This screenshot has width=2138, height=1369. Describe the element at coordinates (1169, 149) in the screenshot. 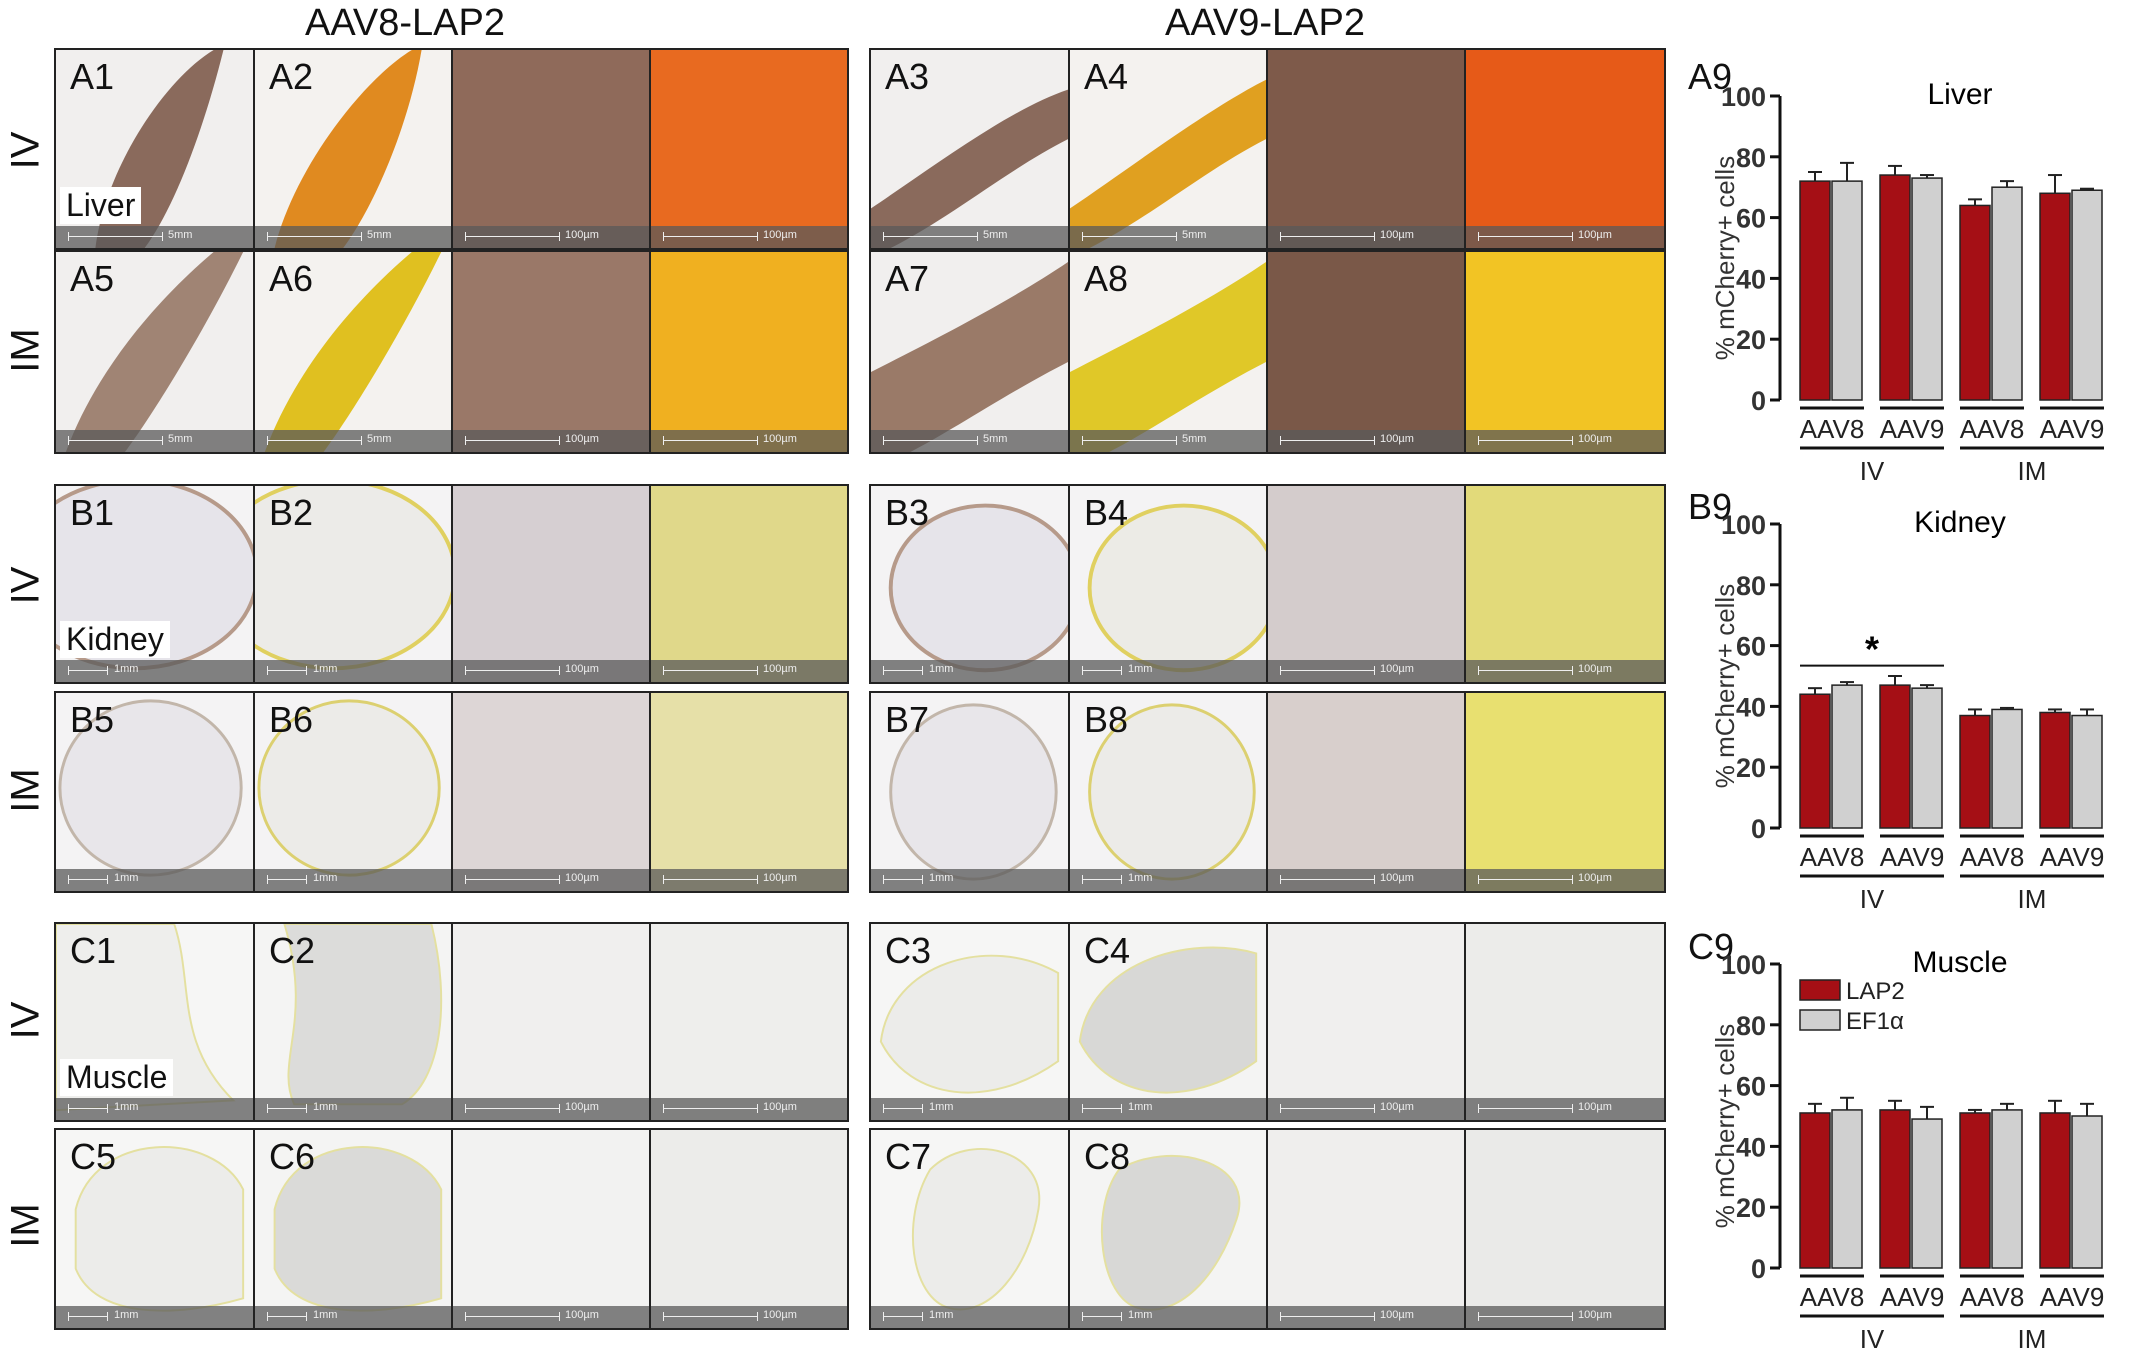

I see `tile-a4: A4 5mm` at that location.